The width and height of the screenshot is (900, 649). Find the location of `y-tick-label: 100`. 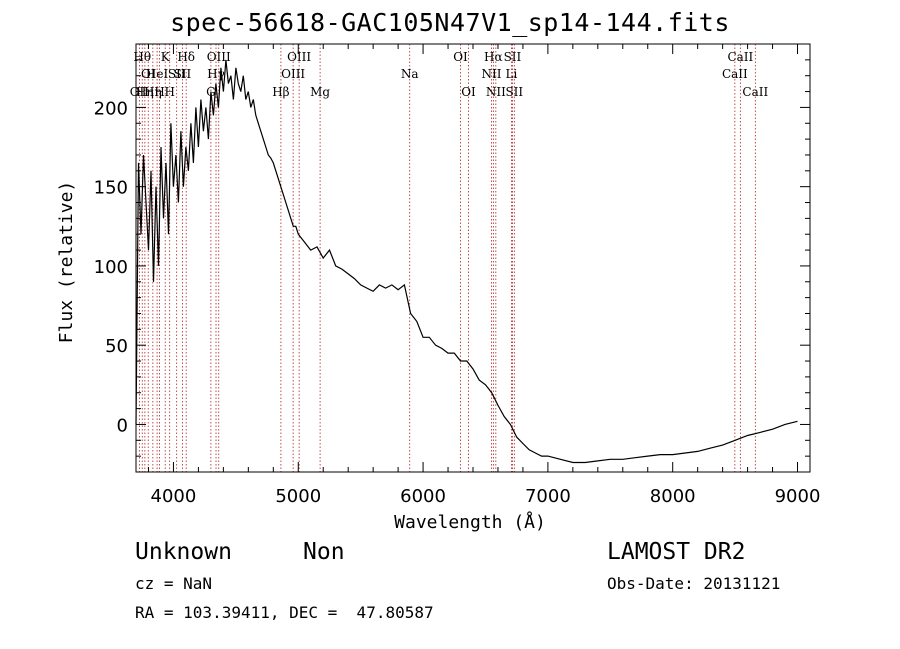

y-tick-label: 100 is located at coordinates (111, 267).